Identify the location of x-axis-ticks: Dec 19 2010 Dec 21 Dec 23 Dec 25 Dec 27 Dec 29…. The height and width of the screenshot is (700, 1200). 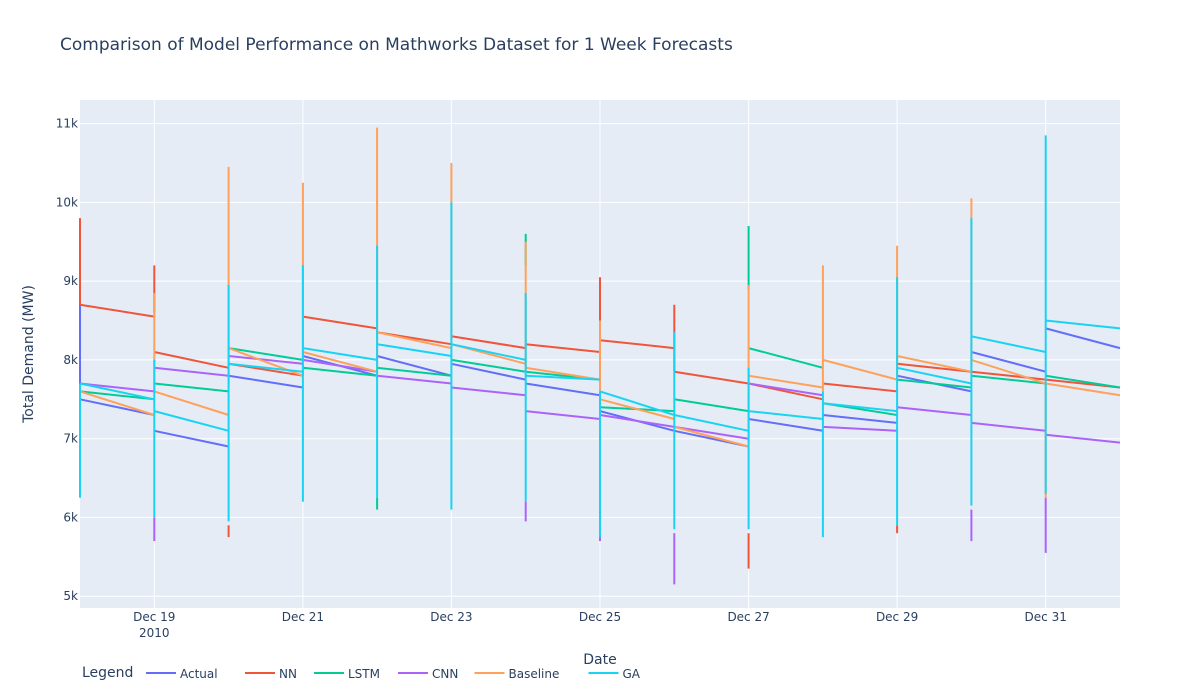
(600, 625).